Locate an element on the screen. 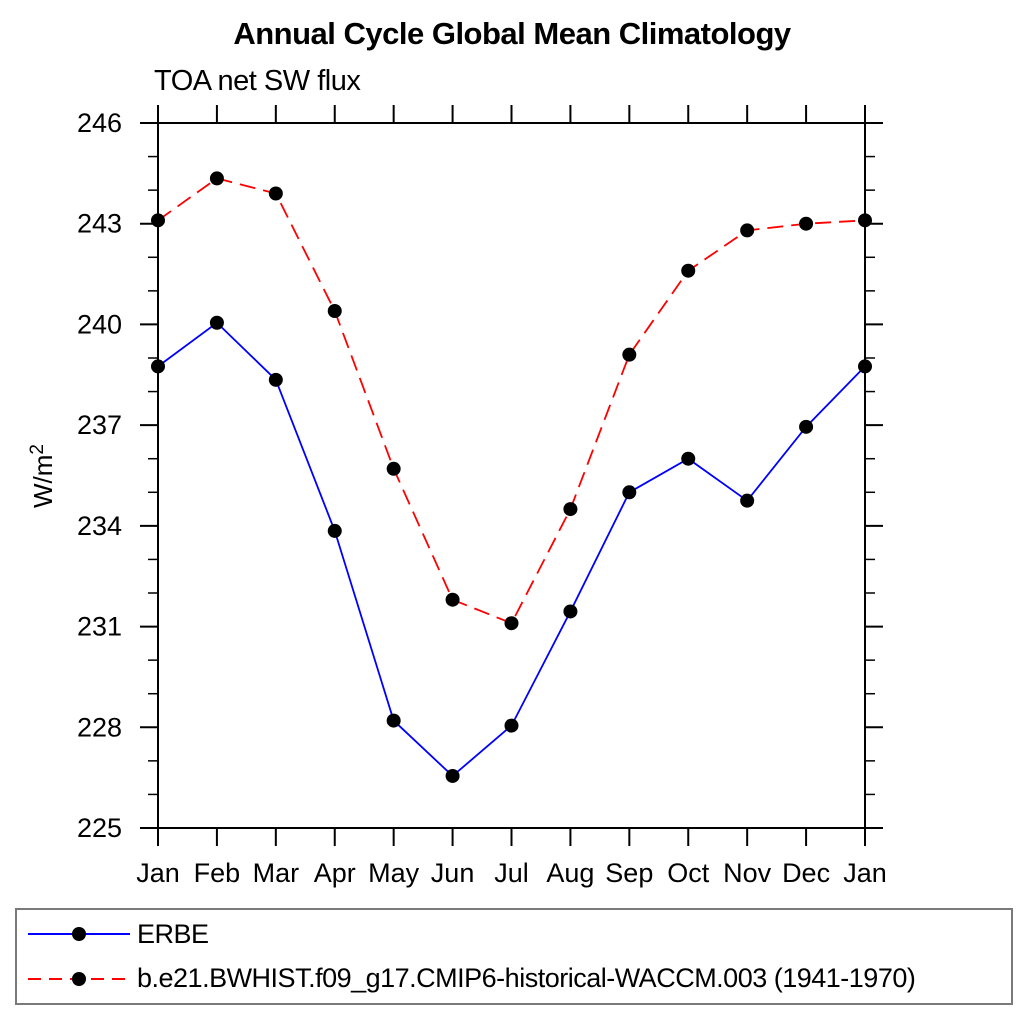  x-tick-label: Nov is located at coordinates (747, 873).